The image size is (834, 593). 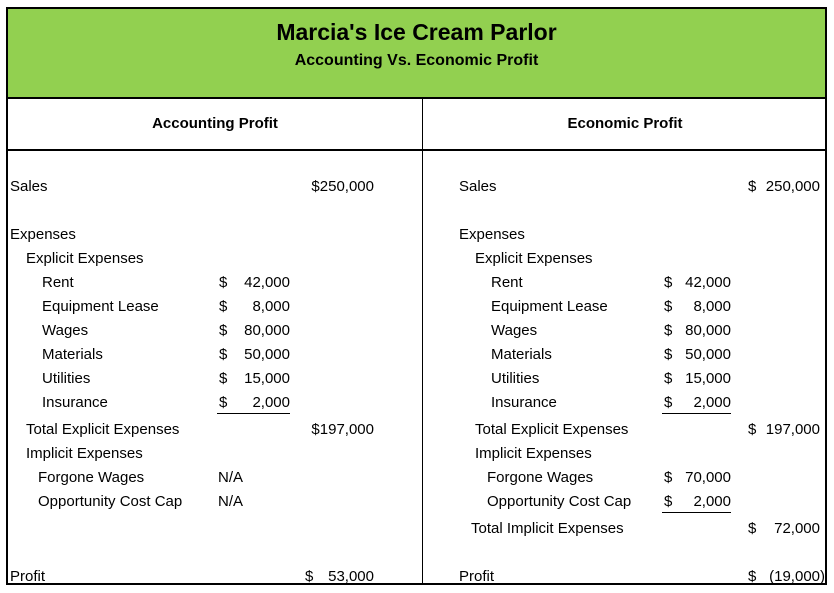 What do you see at coordinates (102, 430) in the screenshot?
I see `acc-total-explicit-label: Total Explicit Expenses` at bounding box center [102, 430].